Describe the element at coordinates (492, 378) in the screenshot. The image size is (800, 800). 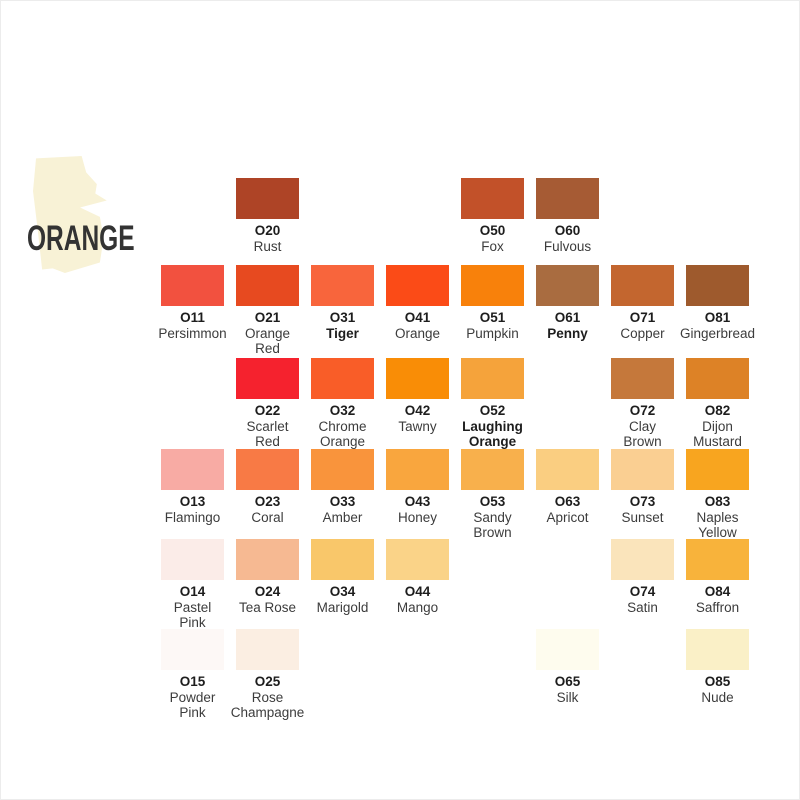
I see `color-swatch-O52` at that location.